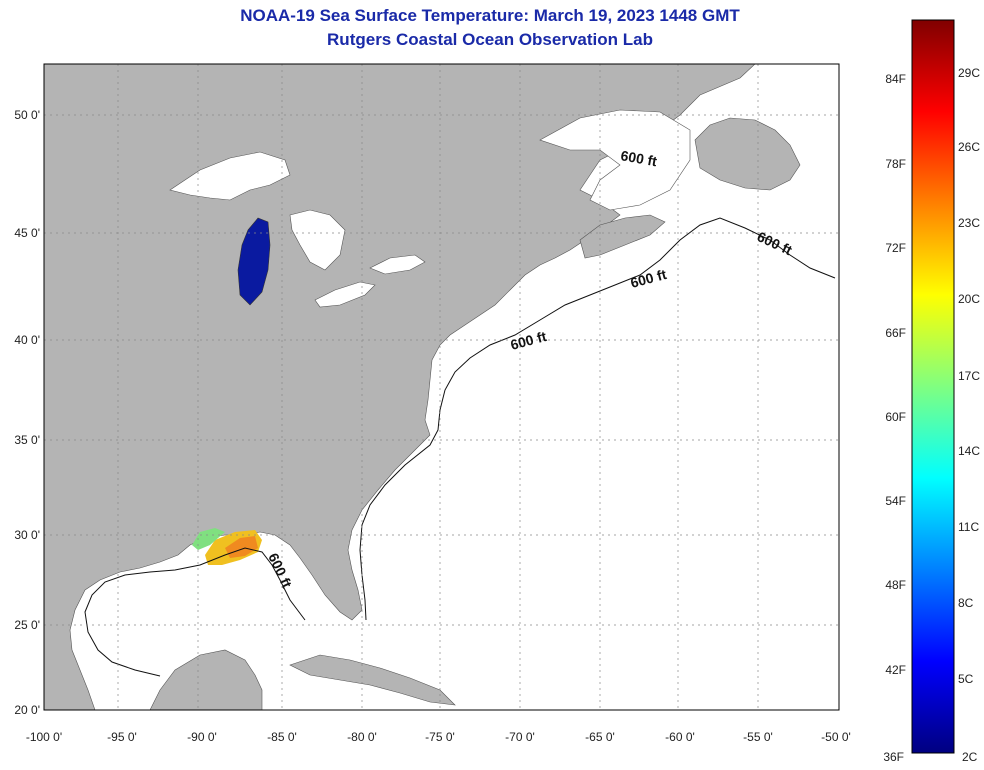 This screenshot has height=770, width=984. I want to click on lon-tick-label: -95 0', so click(122, 737).